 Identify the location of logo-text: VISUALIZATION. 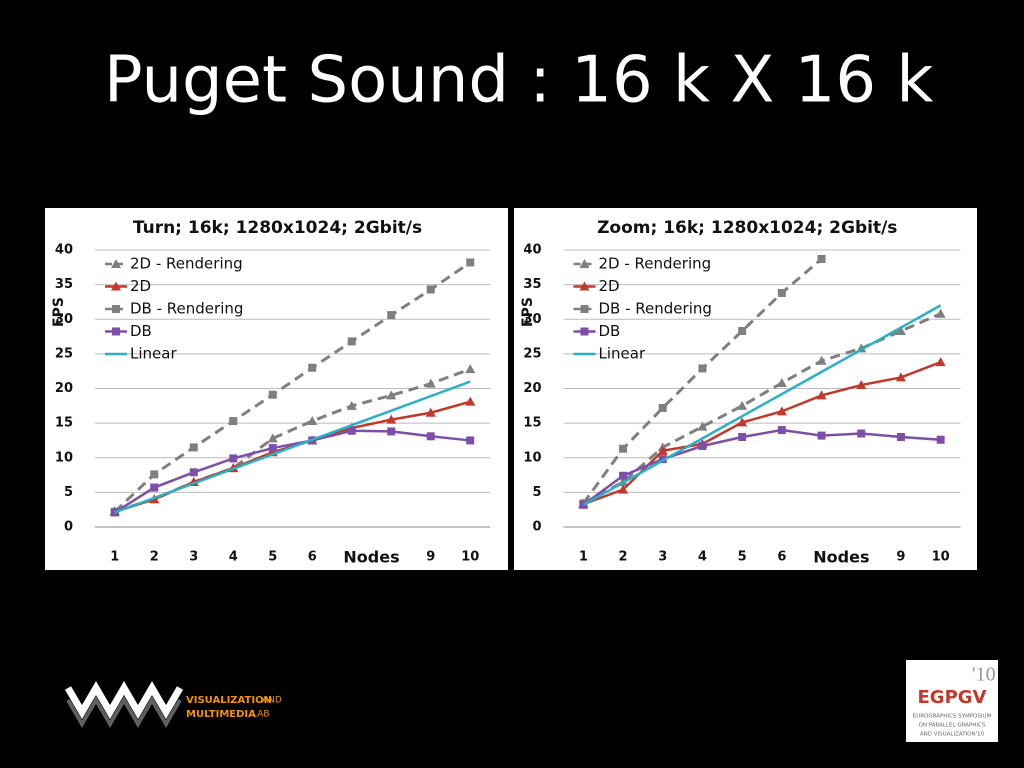
(229, 700).